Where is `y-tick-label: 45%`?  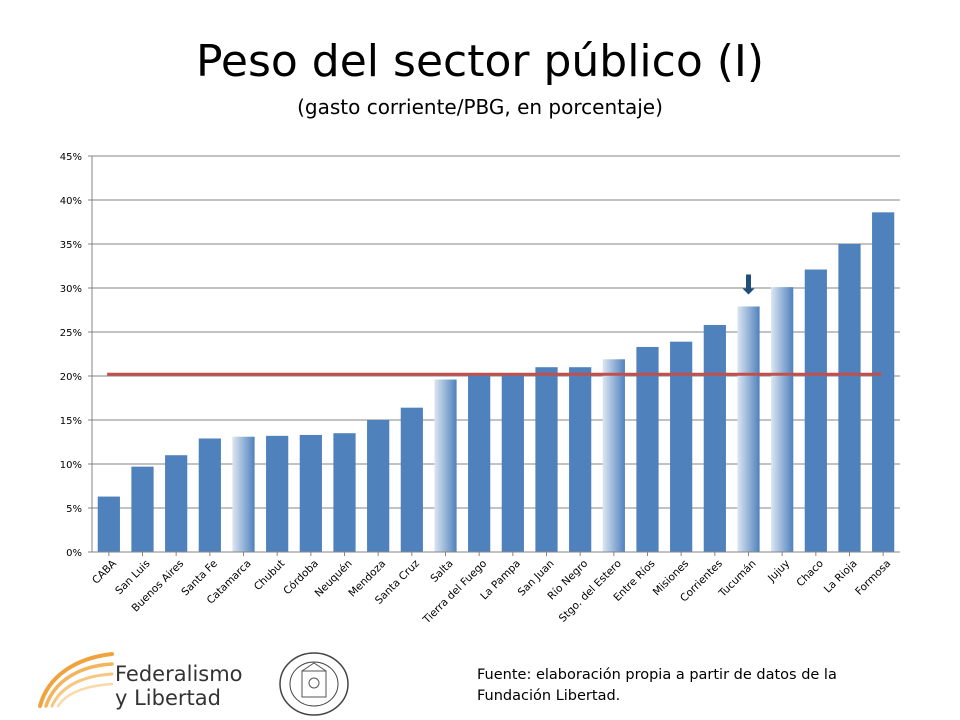 y-tick-label: 45% is located at coordinates (71, 157).